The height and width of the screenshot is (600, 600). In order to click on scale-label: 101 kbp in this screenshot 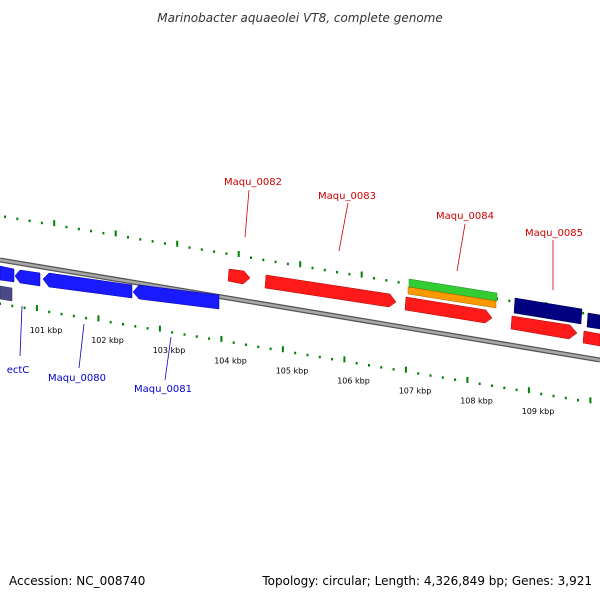, I will do `click(46, 330)`.